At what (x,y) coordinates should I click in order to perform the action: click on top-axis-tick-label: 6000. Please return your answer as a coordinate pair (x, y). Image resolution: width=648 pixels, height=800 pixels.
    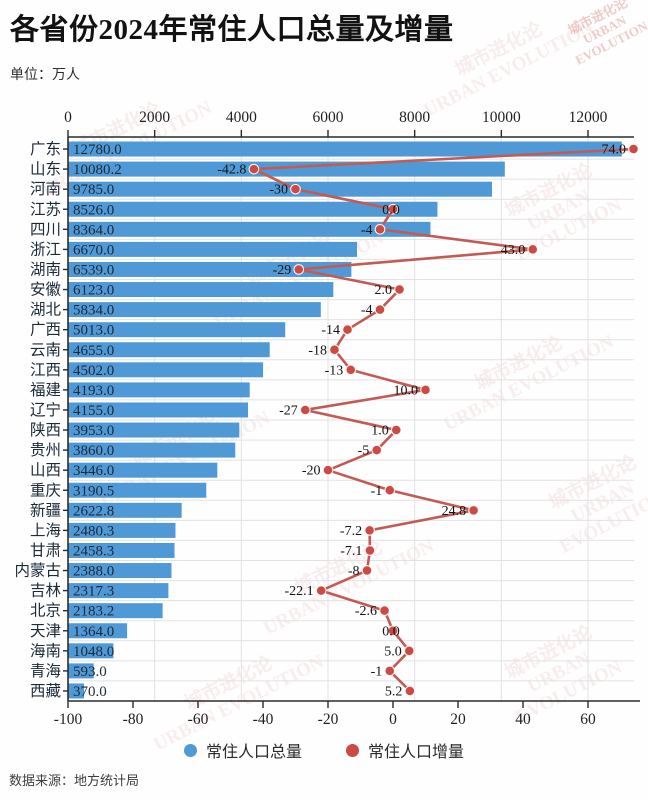
    Looking at the image, I should click on (328, 117).